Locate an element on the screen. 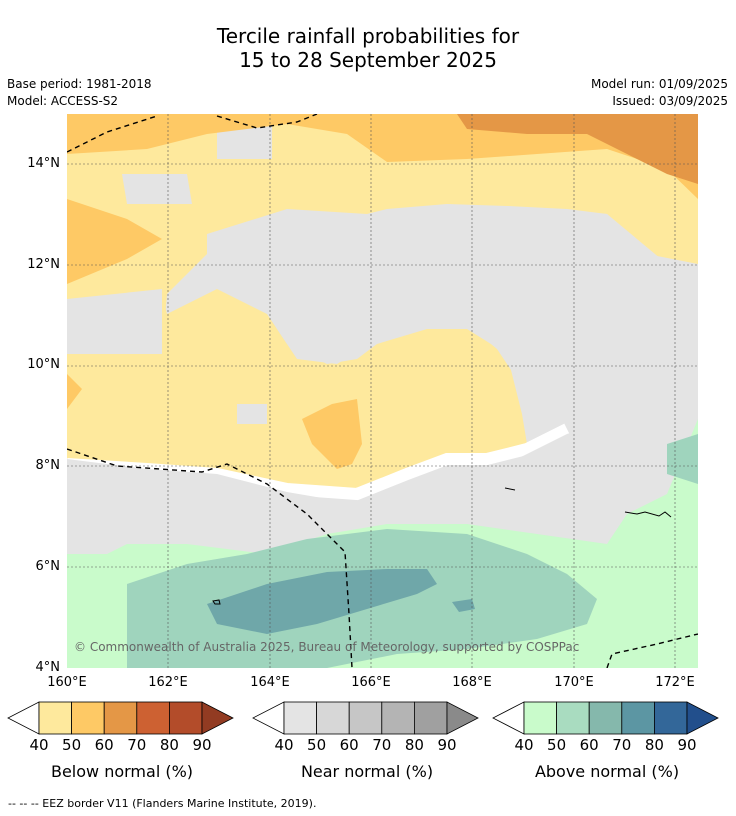 This screenshot has height=816, width=736. base-period: Base period: 1981-2018 is located at coordinates (79, 84).